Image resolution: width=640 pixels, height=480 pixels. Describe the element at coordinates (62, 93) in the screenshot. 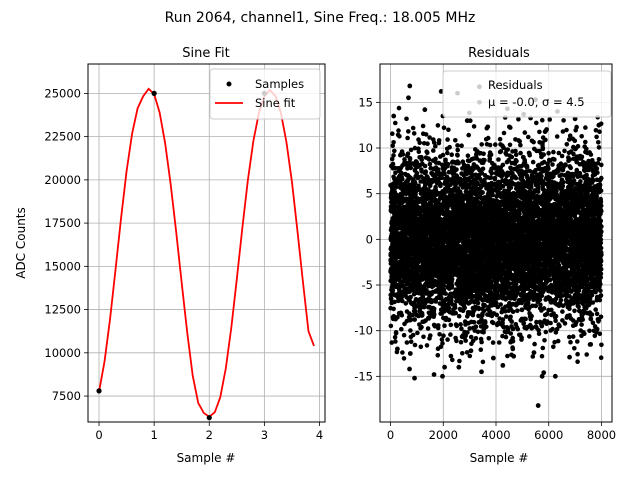

I see `sine-fit-ytick-label: 25000` at that location.